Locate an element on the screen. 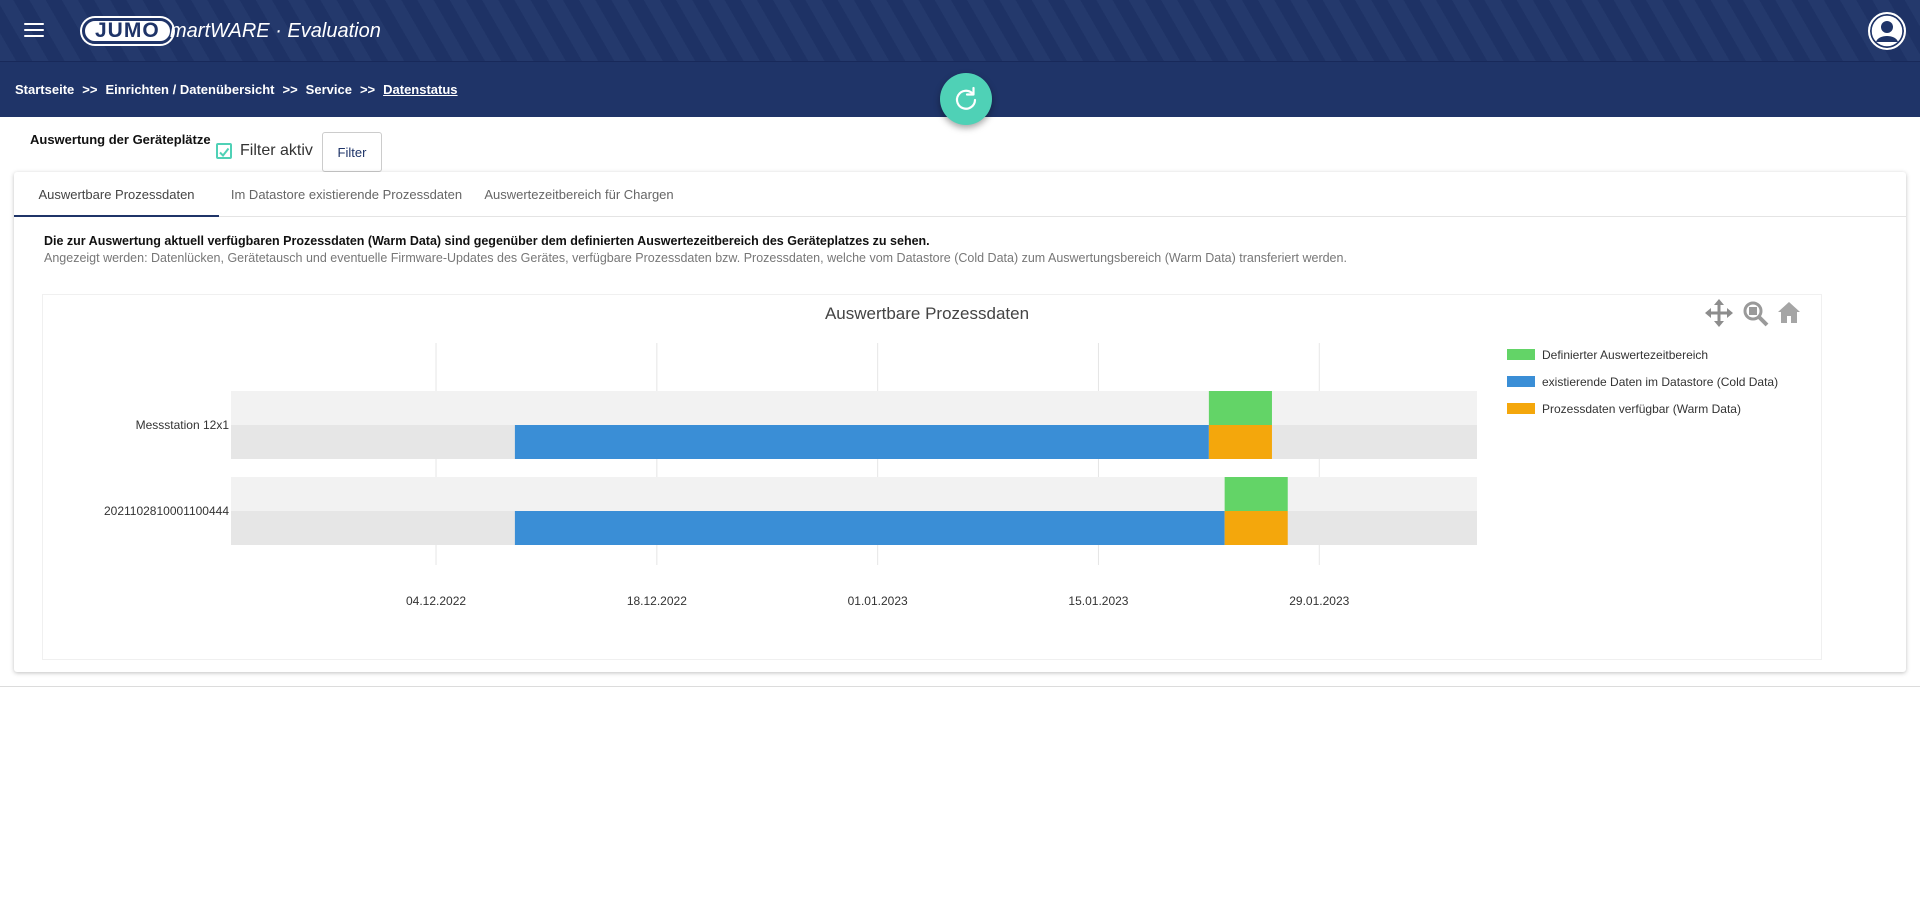 Image resolution: width=1920 pixels, height=903 pixels. zoom-icon is located at coordinates (1756, 314).